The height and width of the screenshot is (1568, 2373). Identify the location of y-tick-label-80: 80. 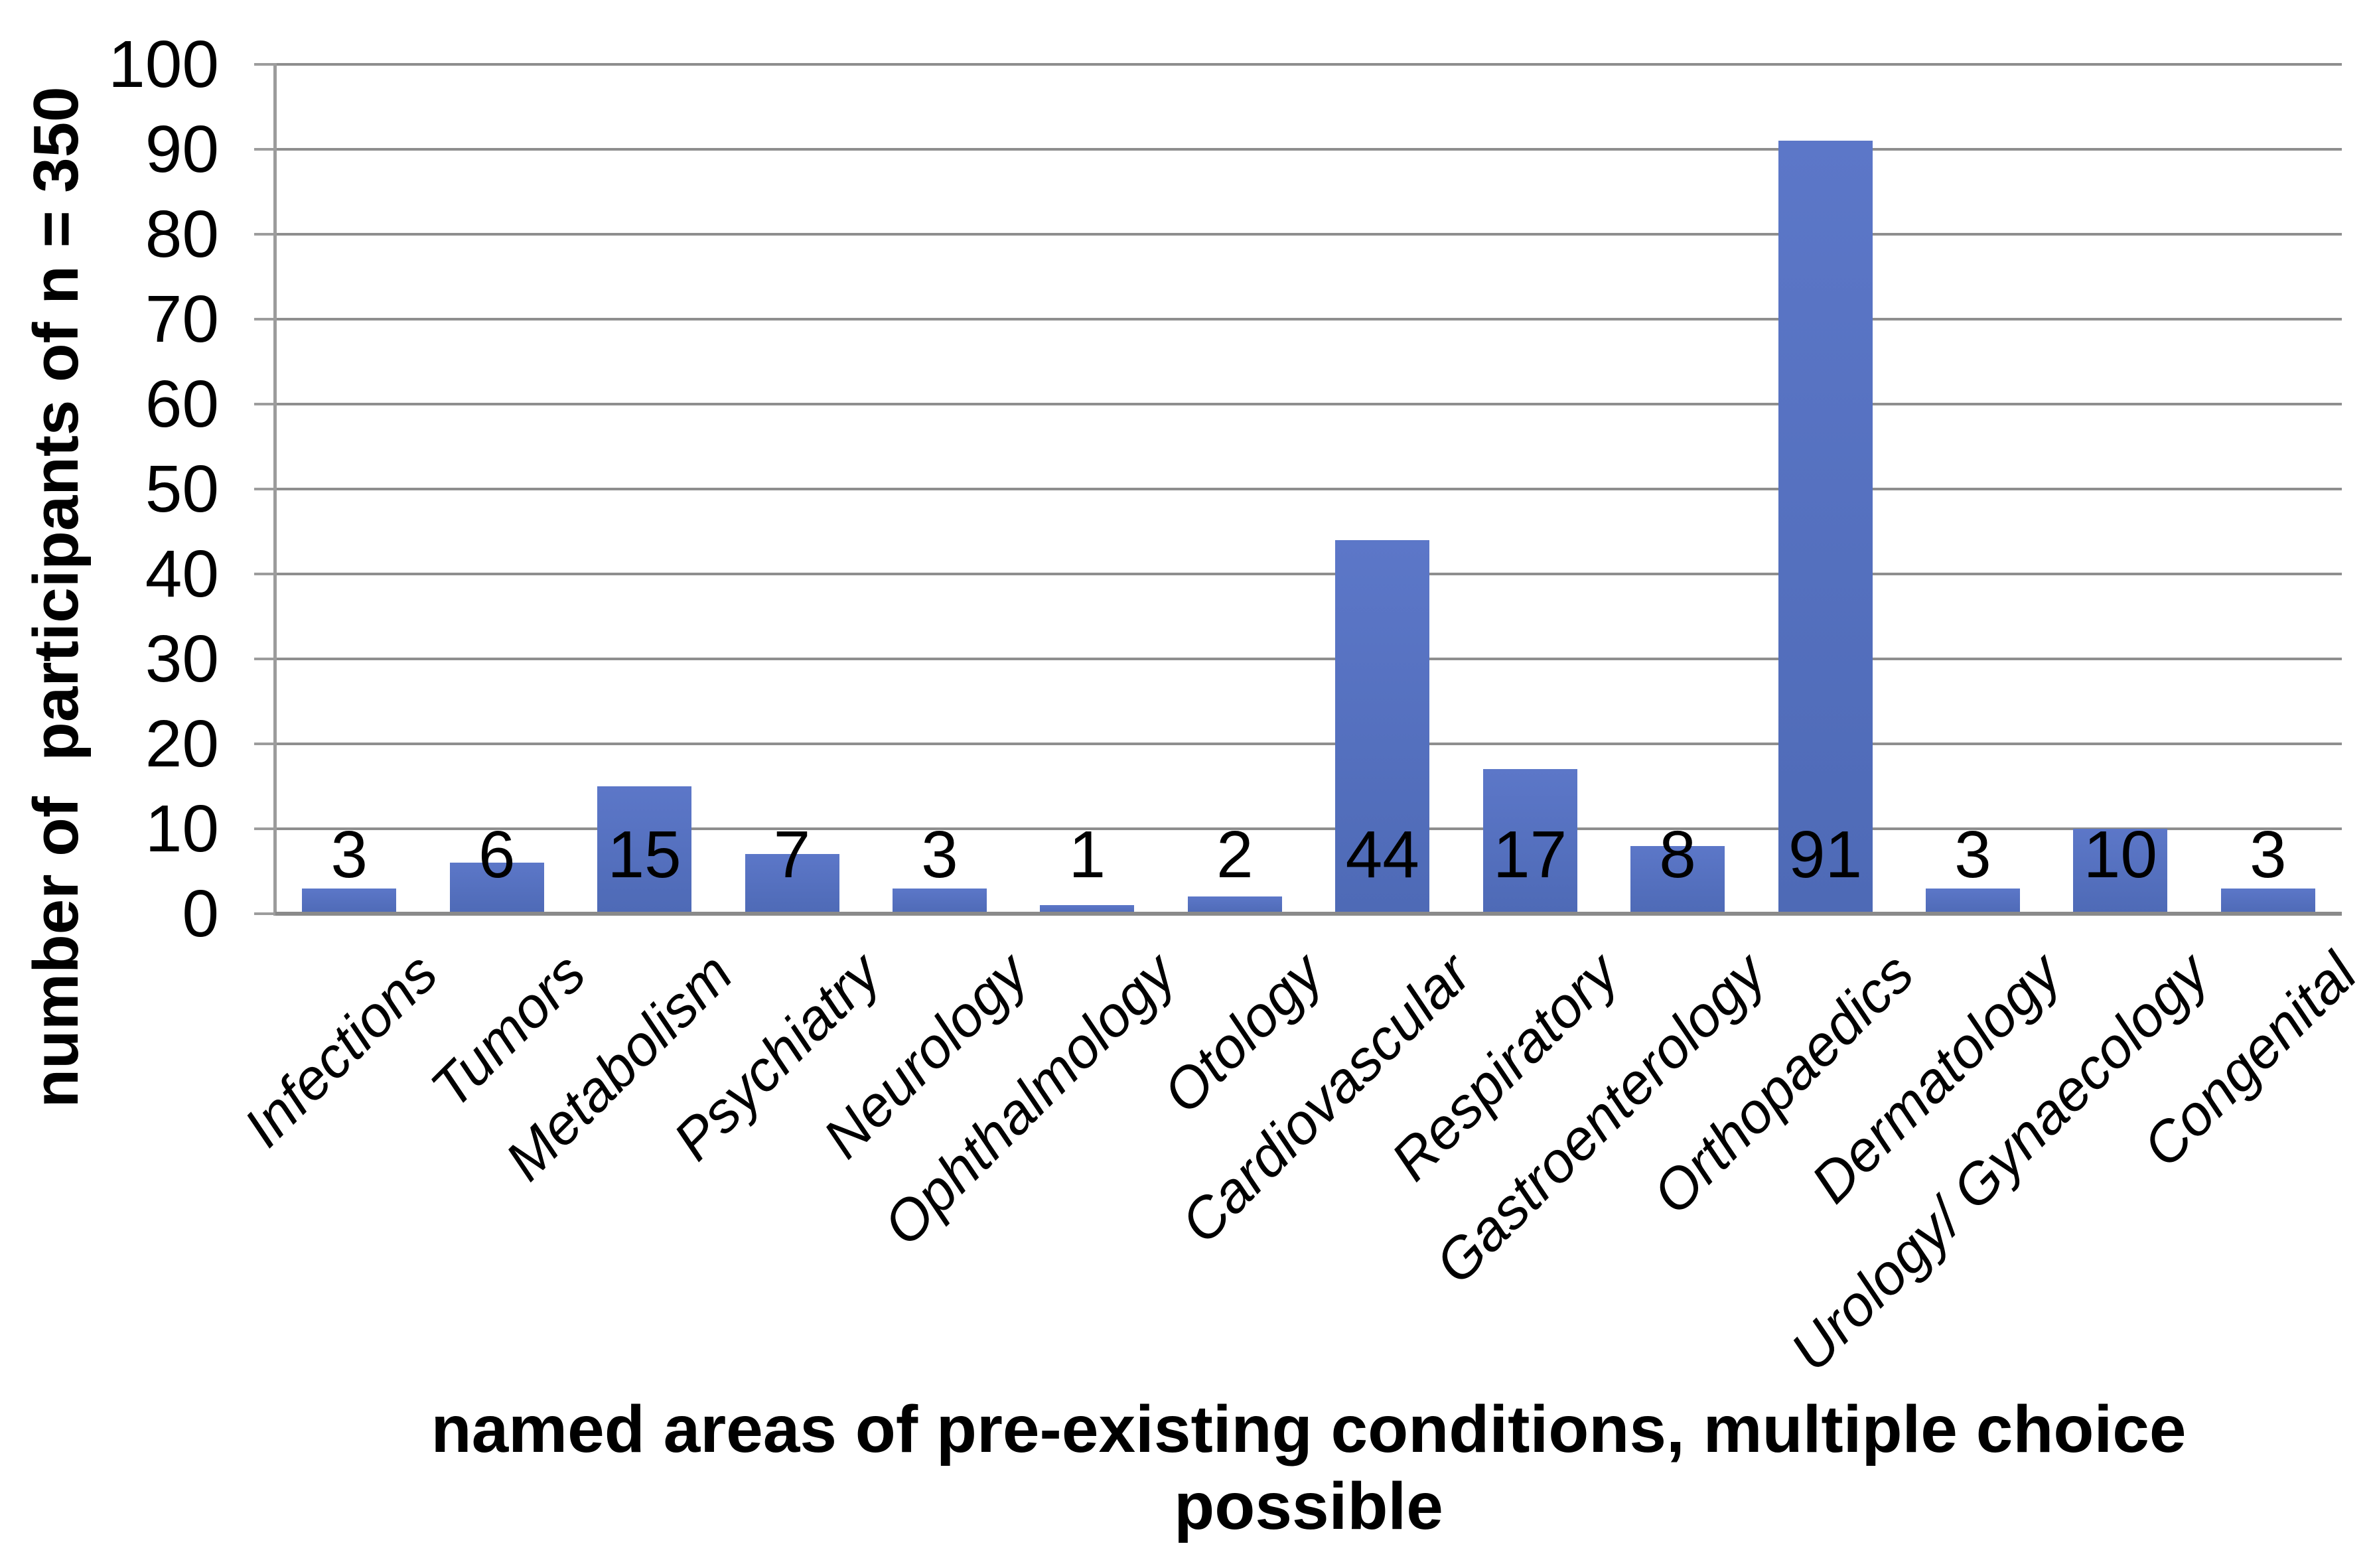
(182, 234).